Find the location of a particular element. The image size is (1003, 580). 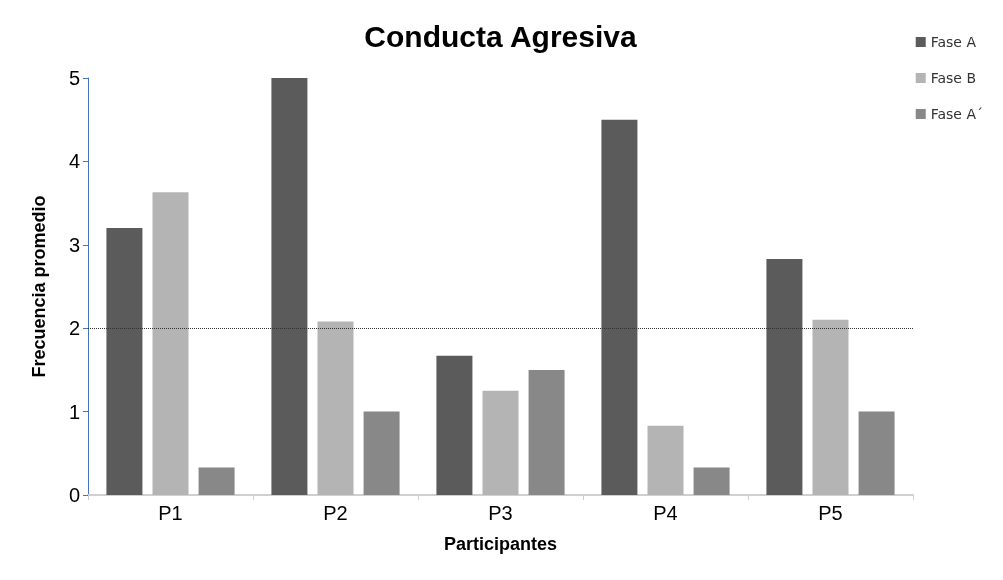

x-tick-label: P3 is located at coordinates (500, 513).